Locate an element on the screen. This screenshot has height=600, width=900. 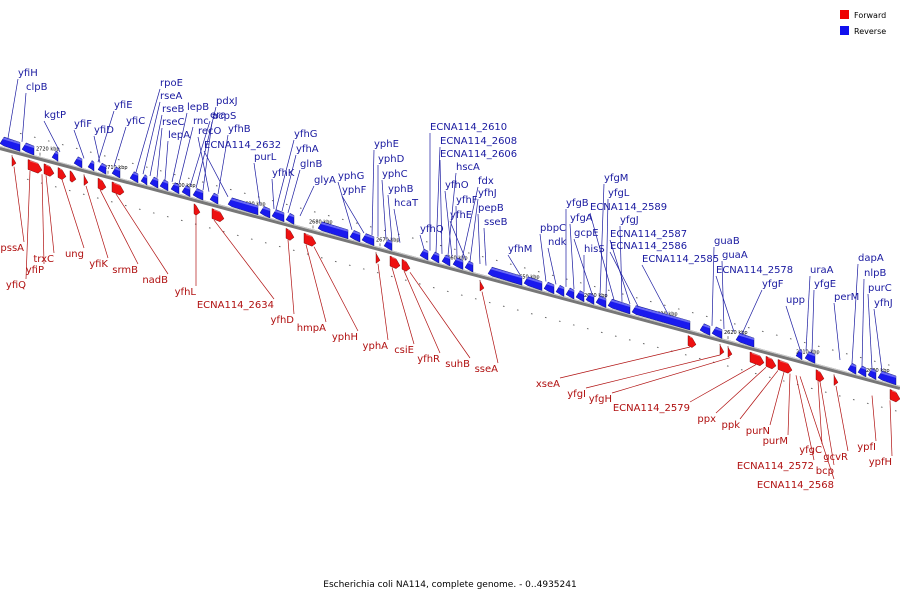
gene-label: ECNA114_2572 is located at coordinates (775, 466).